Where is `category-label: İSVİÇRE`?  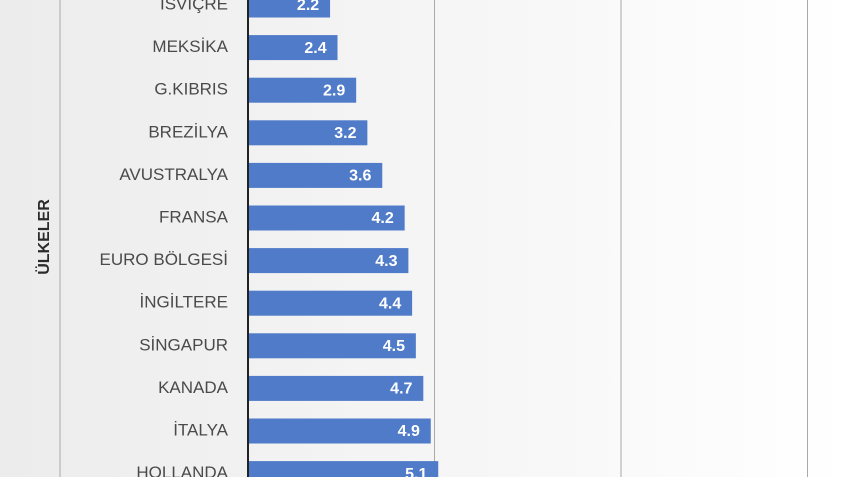 category-label: İSVİÇRE is located at coordinates (194, 6).